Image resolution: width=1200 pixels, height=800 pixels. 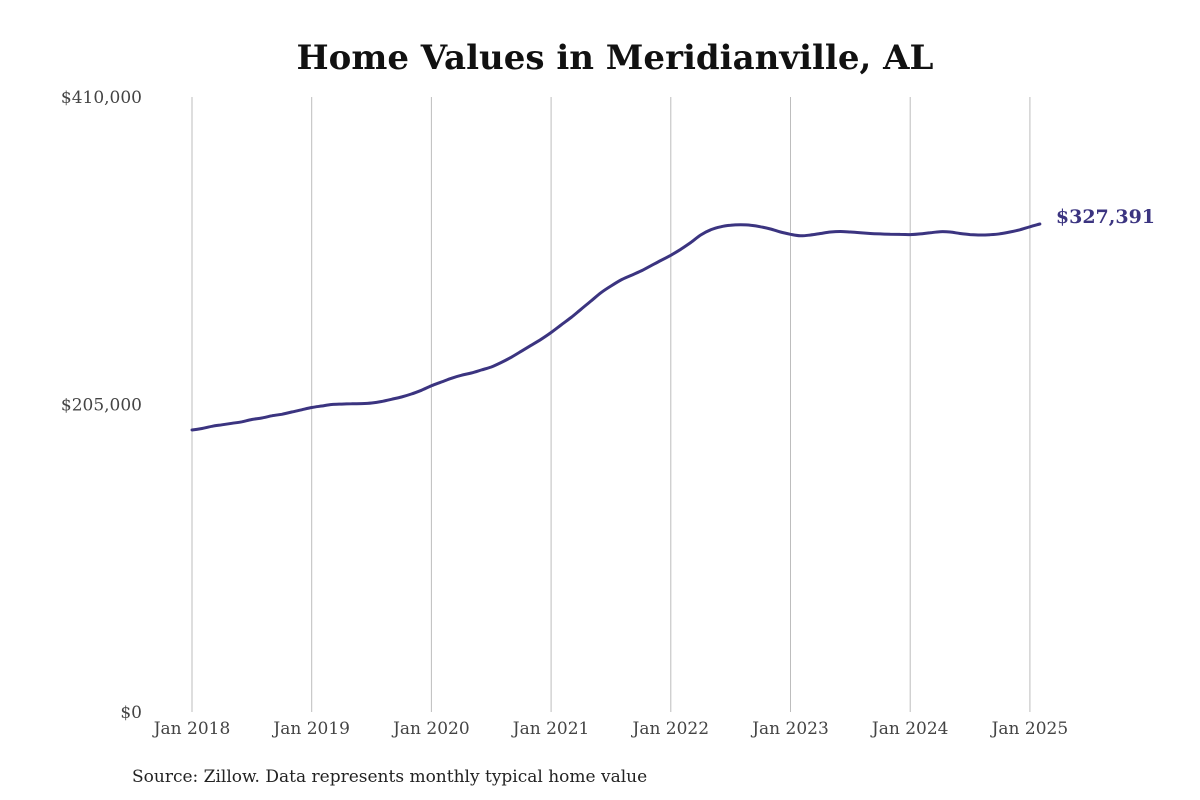 I want to click on y-tick-label: $410,000, so click(x=101, y=98).